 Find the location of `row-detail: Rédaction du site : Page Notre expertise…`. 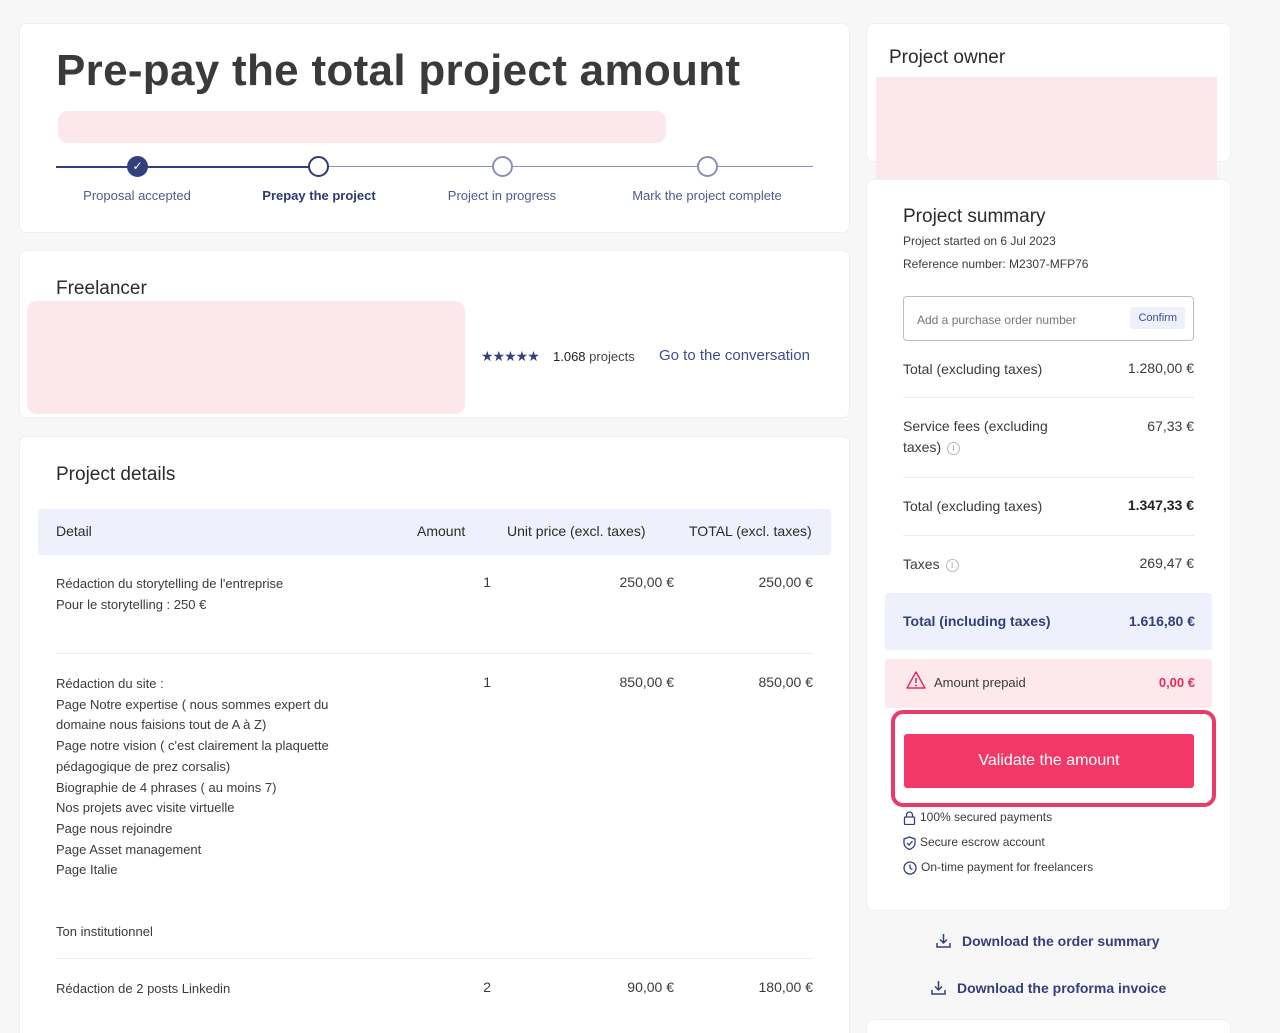

row-detail: Rédaction du site : Page Notre expertise… is located at coordinates (192, 808).